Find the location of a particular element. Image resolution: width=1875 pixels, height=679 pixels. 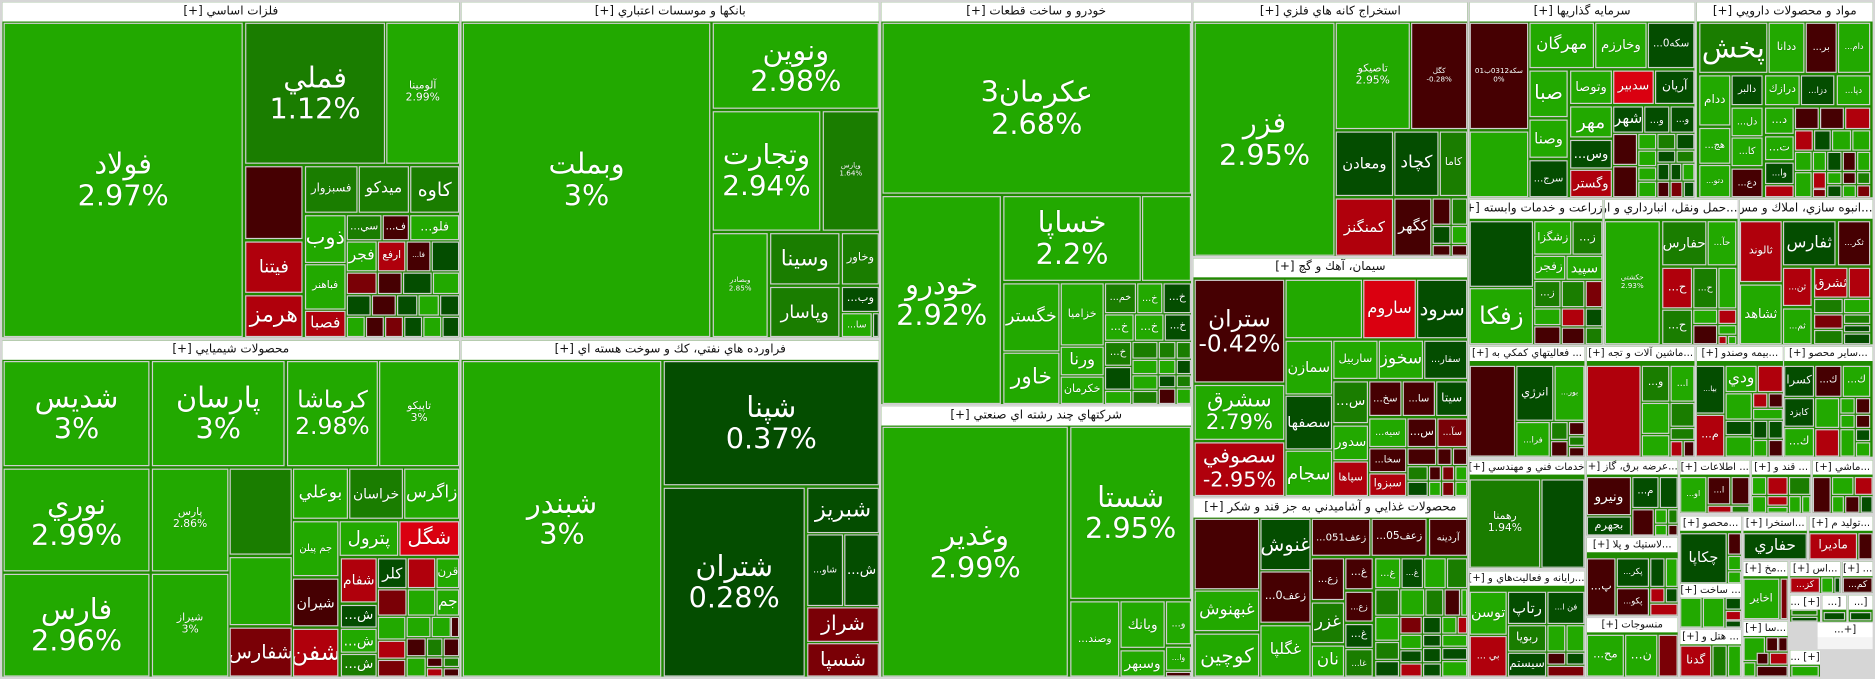

stock-tile: وصنا is located at coordinates (1548, 138).